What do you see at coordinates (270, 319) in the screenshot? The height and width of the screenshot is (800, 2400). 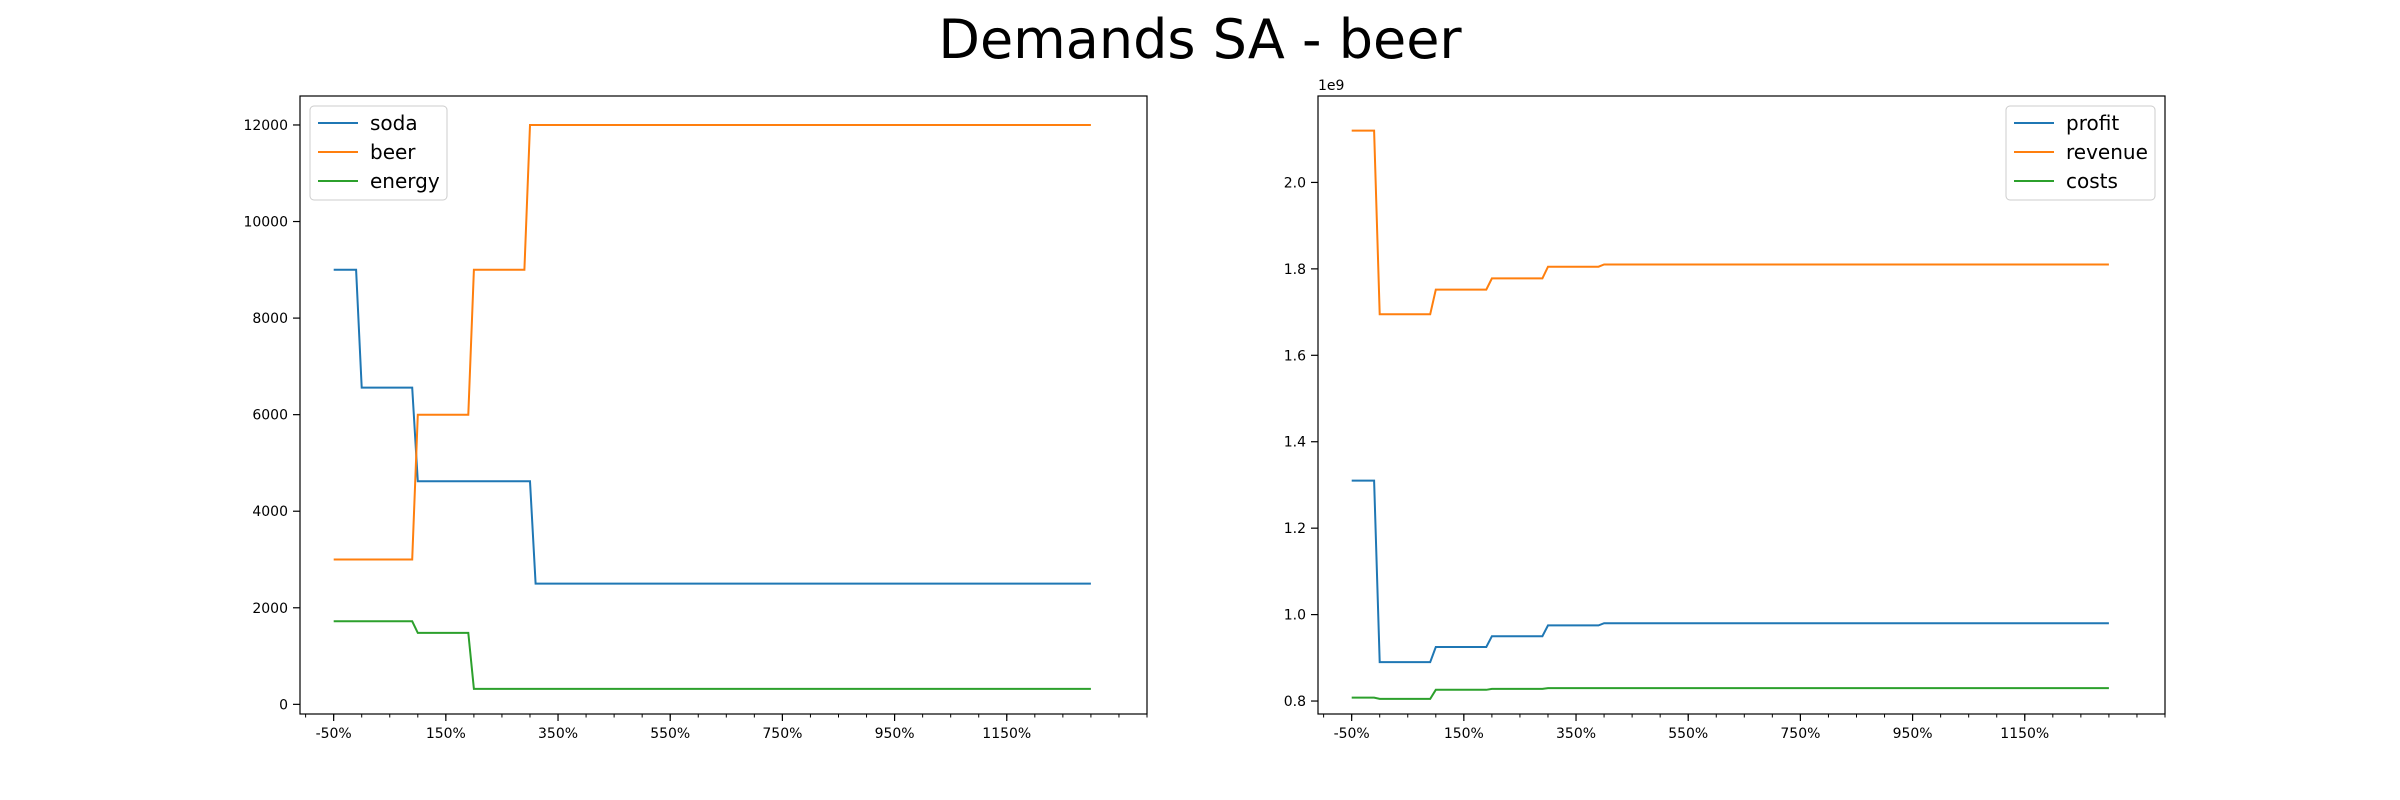 I see `y-tick-label: 8000` at bounding box center [270, 319].